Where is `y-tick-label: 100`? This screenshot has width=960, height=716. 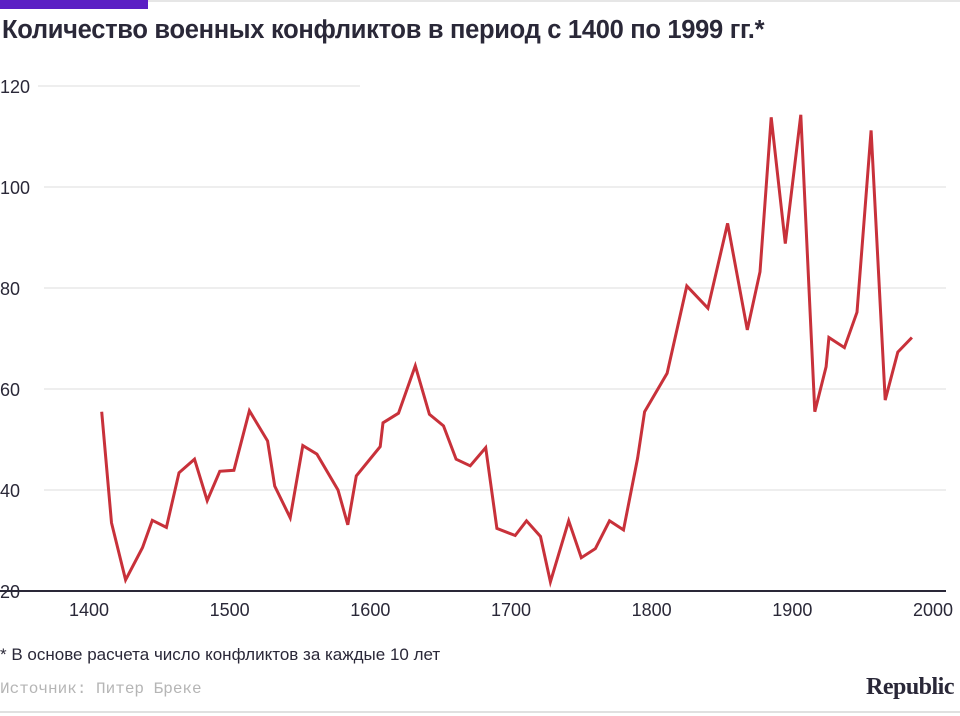
y-tick-label: 100 is located at coordinates (15, 188).